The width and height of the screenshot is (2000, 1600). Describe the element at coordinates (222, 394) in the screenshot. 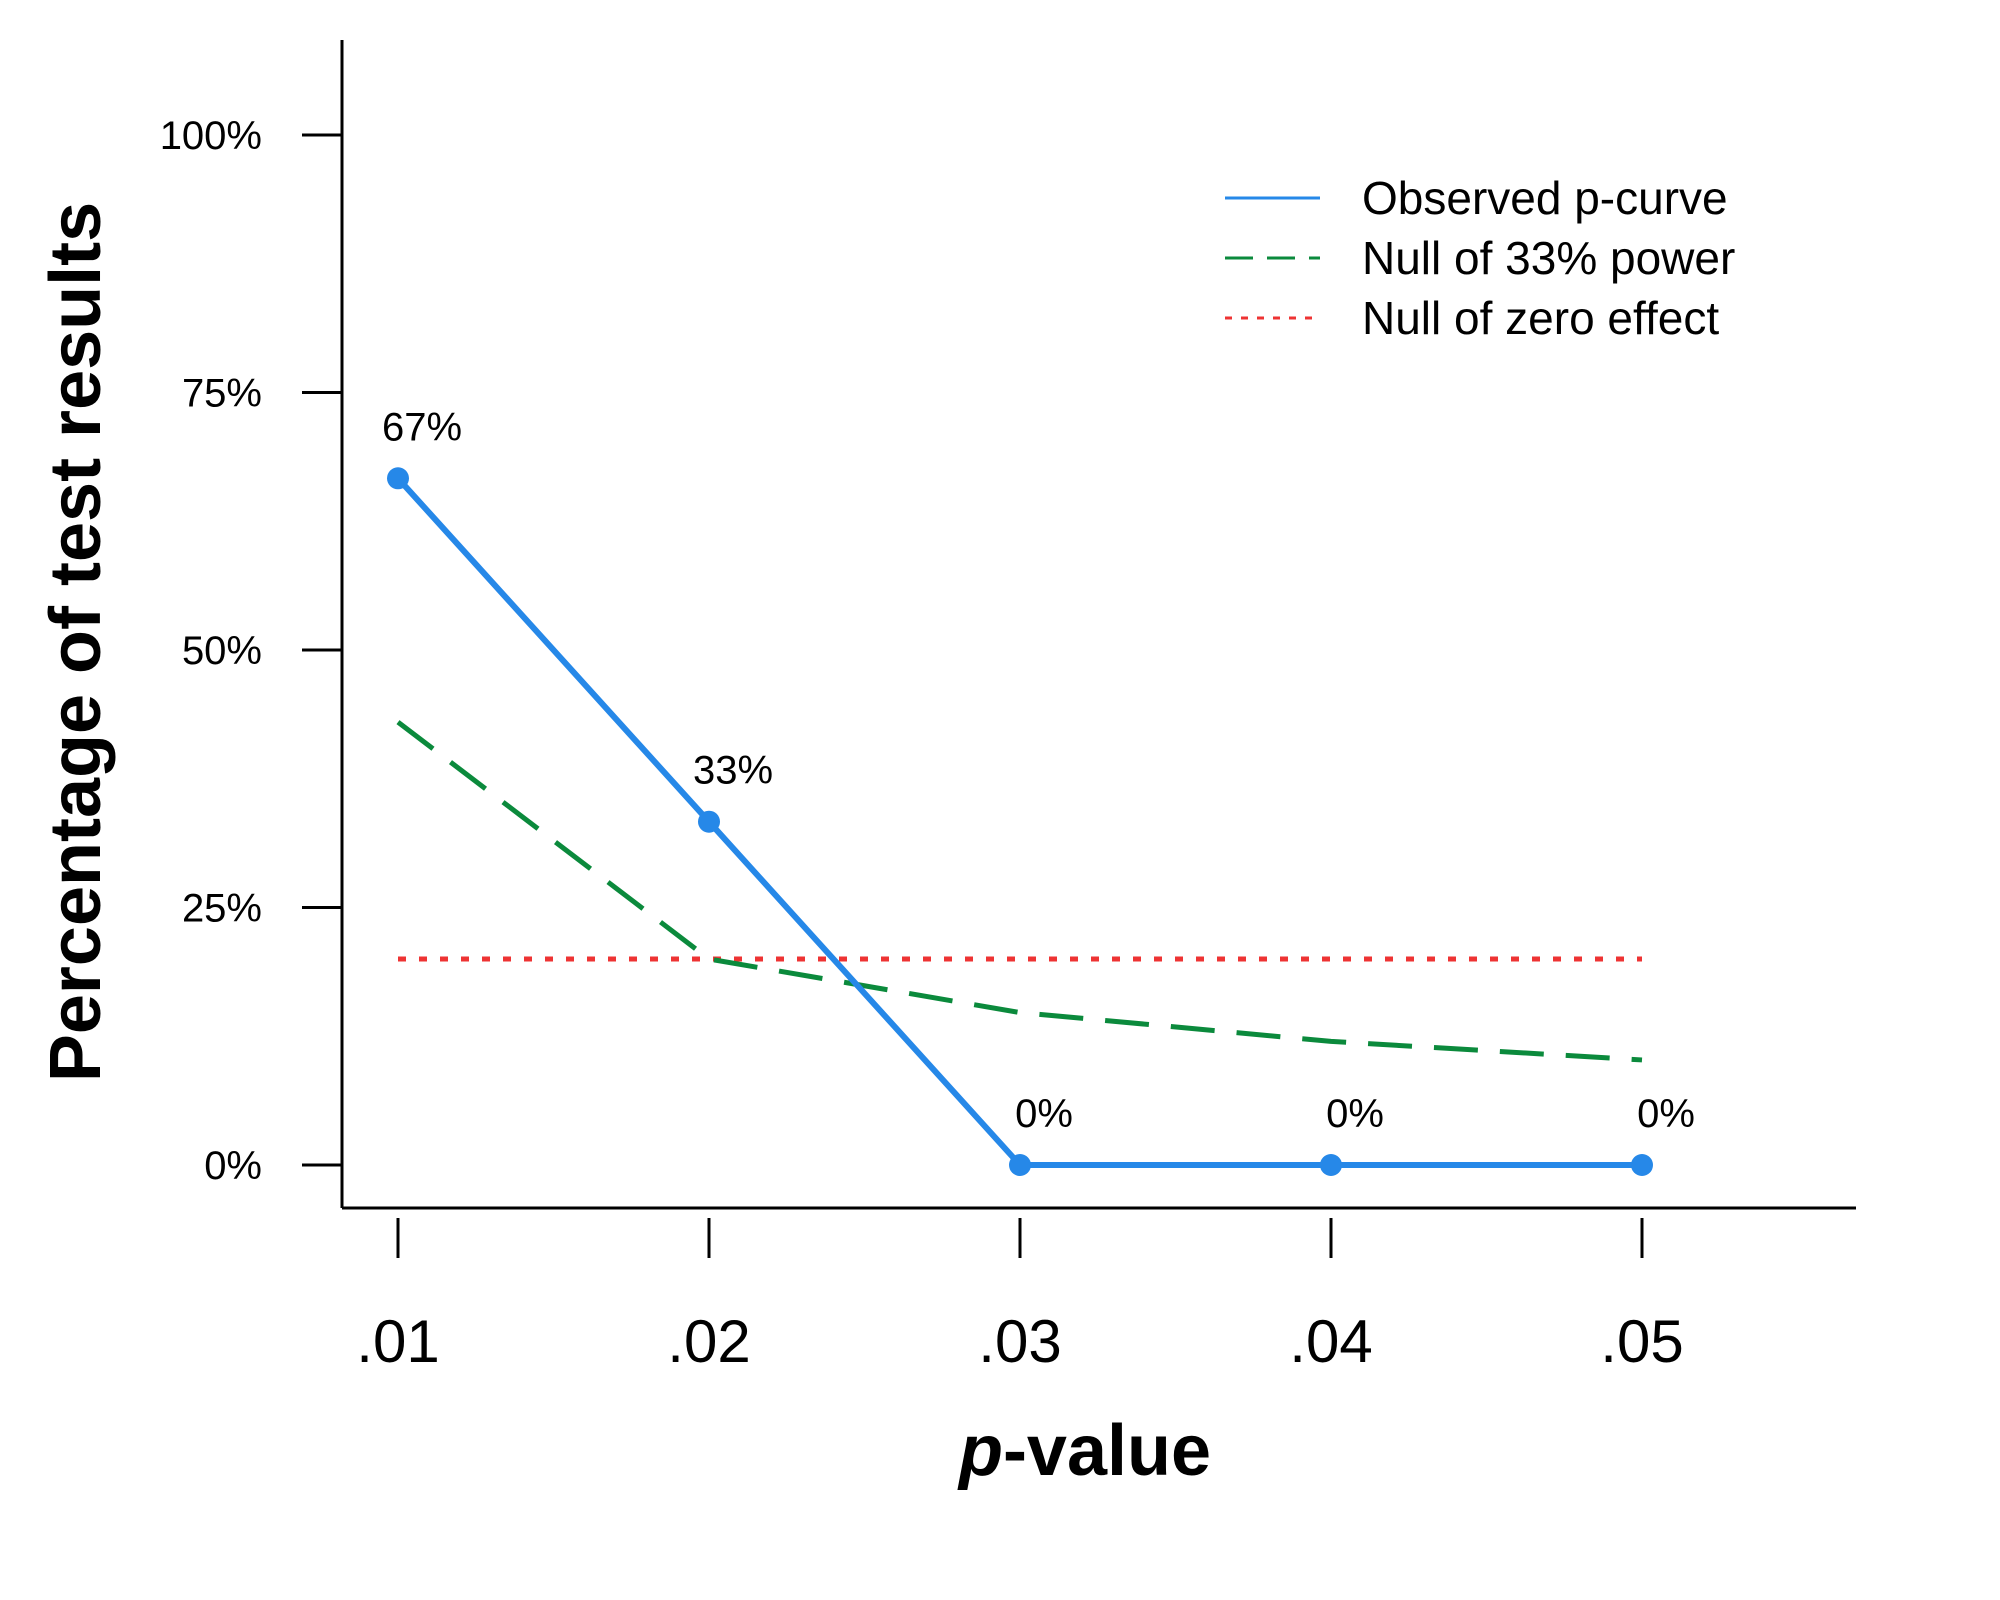

I see `y-tick-label: 75%` at that location.